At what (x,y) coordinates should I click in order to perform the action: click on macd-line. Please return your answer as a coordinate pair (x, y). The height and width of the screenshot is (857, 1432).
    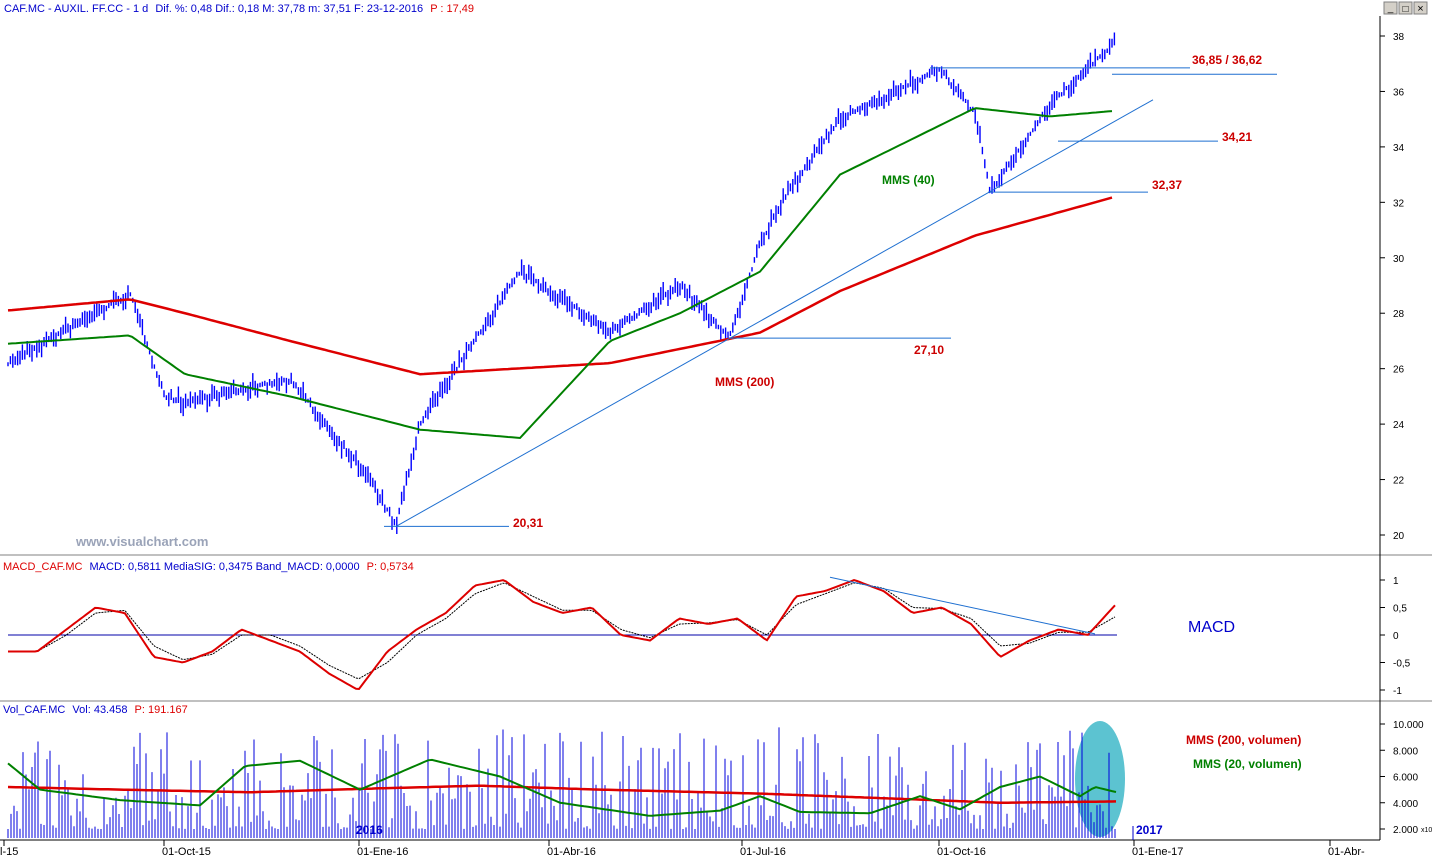
    Looking at the image, I should click on (562, 635).